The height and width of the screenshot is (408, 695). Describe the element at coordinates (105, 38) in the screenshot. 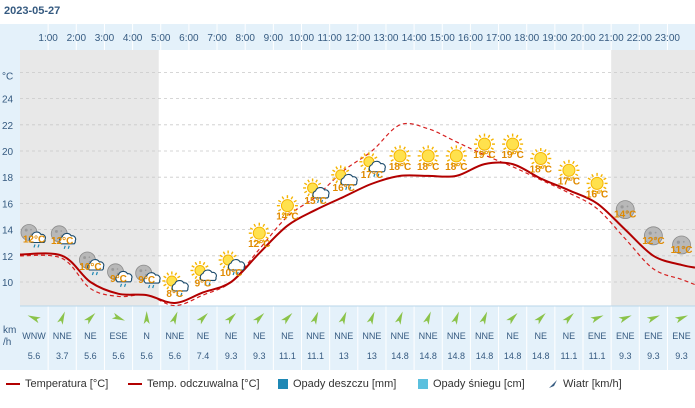

I see `hour-label: 3:00` at that location.